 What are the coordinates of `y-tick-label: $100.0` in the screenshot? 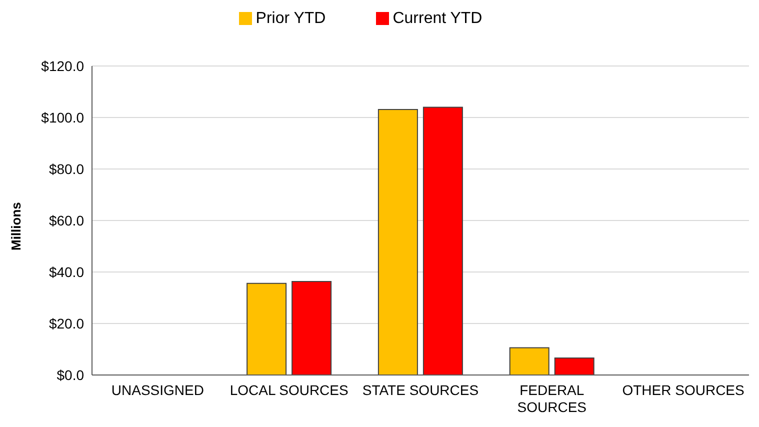 It's located at (62, 117).